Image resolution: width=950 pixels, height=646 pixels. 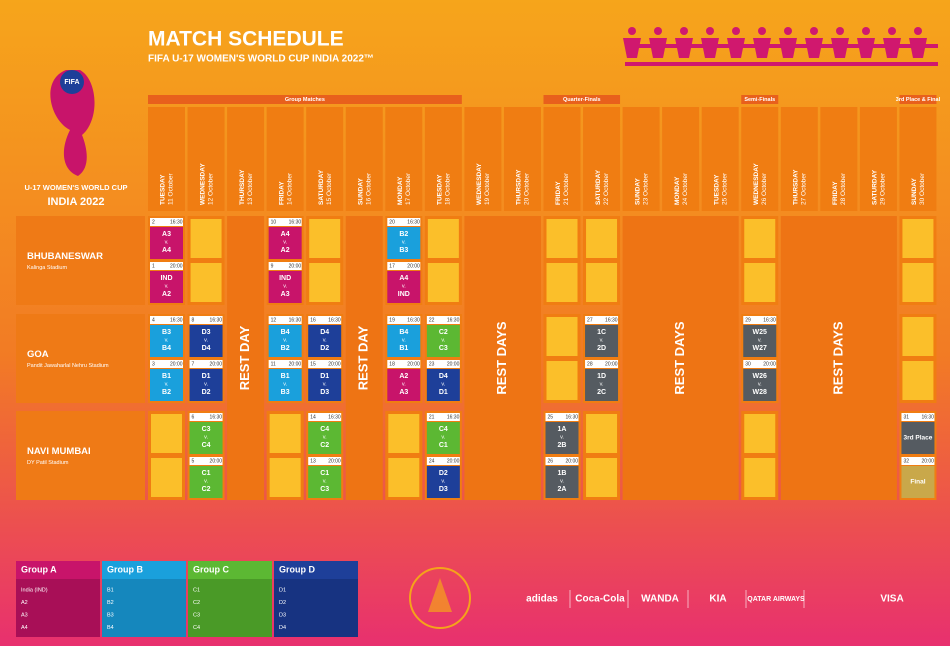 I want to click on day-weekday: TUESDAY, so click(x=440, y=189).